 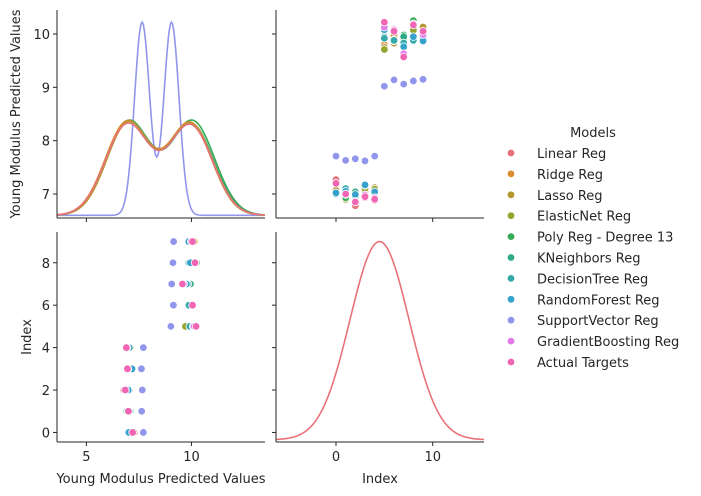 I want to click on y-tick-label: 0, so click(x=46, y=433).